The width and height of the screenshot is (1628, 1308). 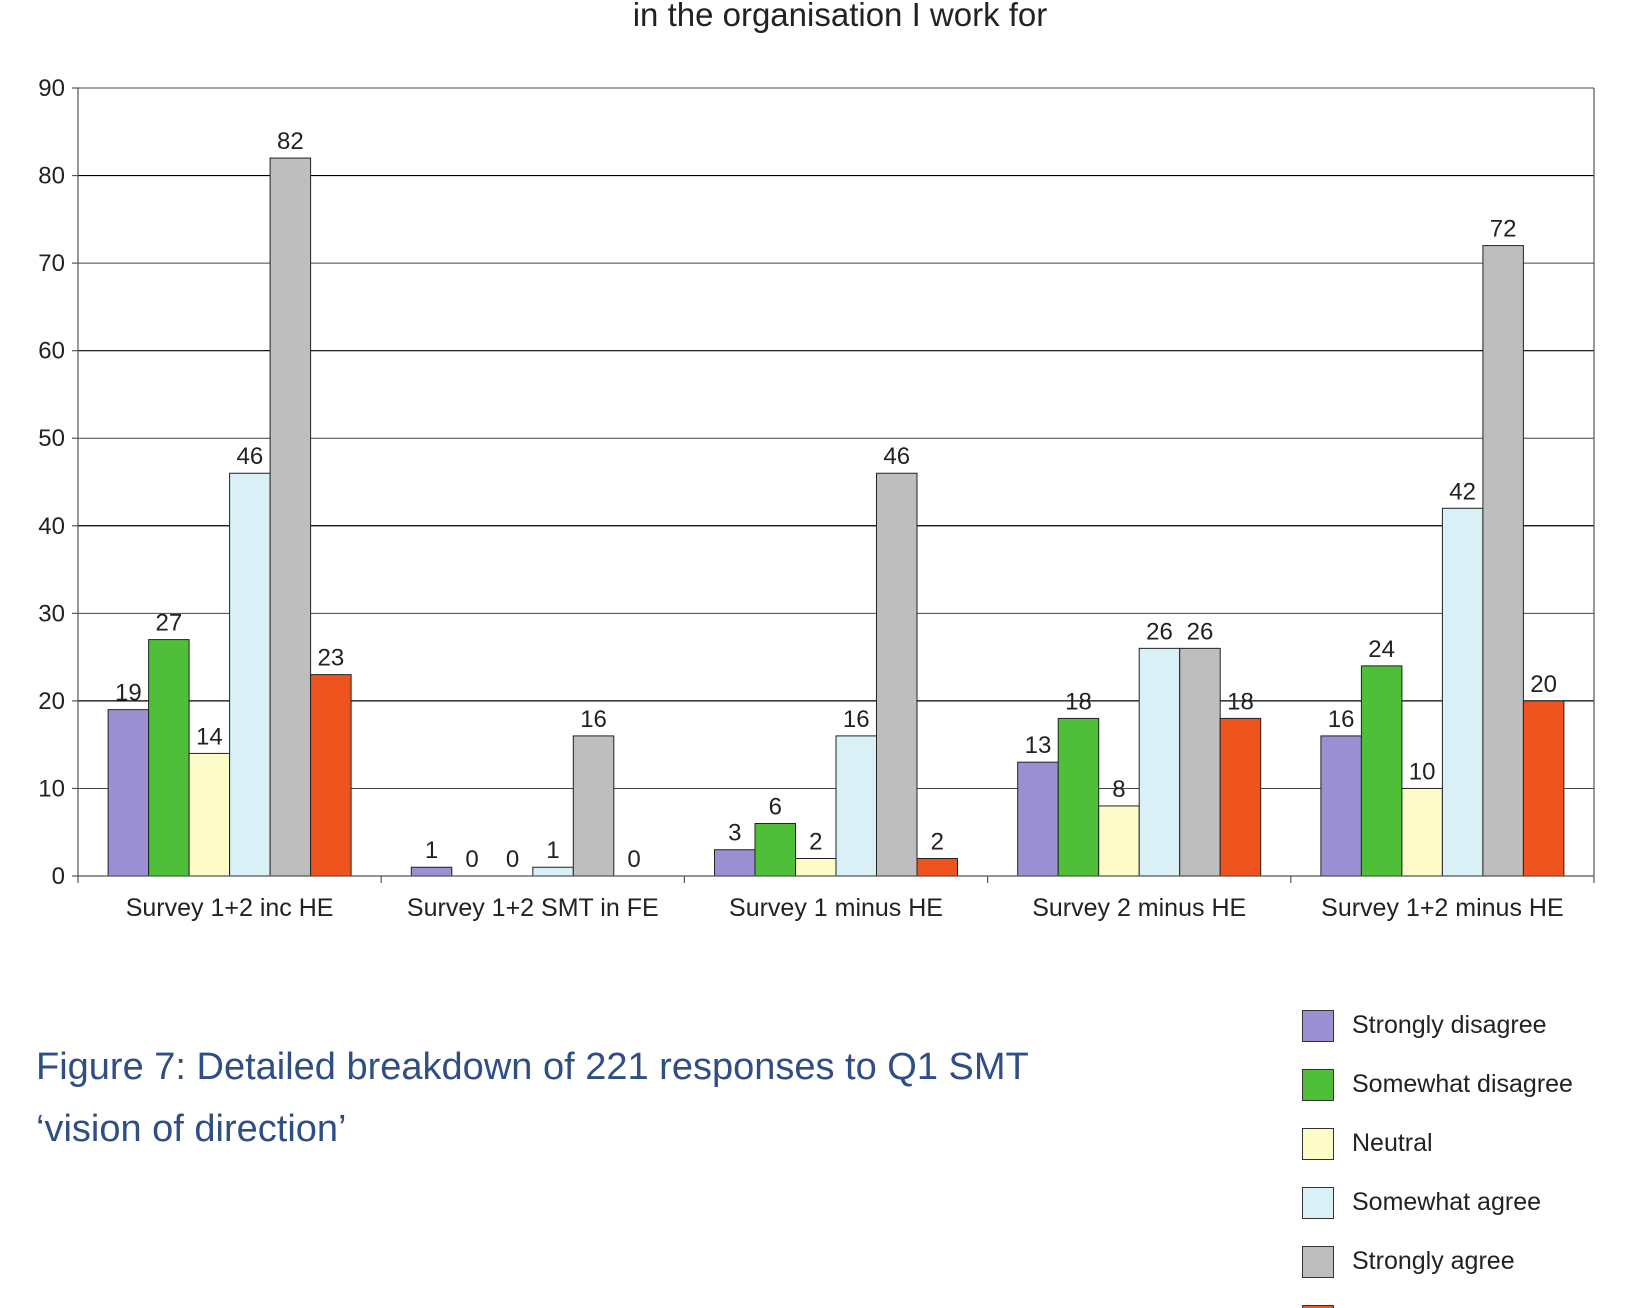 What do you see at coordinates (471, 859) in the screenshot?
I see `data-label-somewhat-disagree-2: 0` at bounding box center [471, 859].